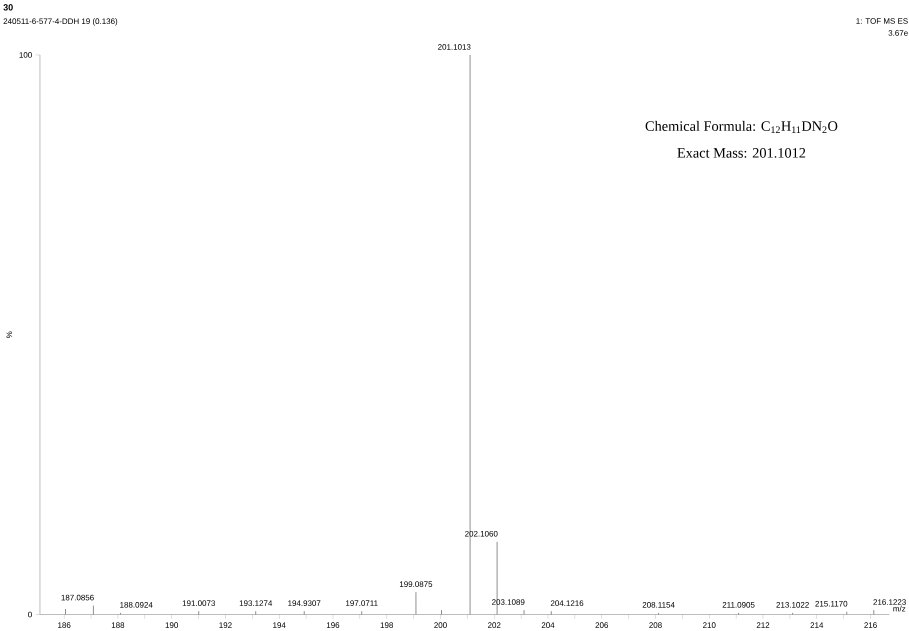 The image size is (909, 631). What do you see at coordinates (741, 153) in the screenshot?
I see `annotation: Exact Mass: 201.1012` at bounding box center [741, 153].